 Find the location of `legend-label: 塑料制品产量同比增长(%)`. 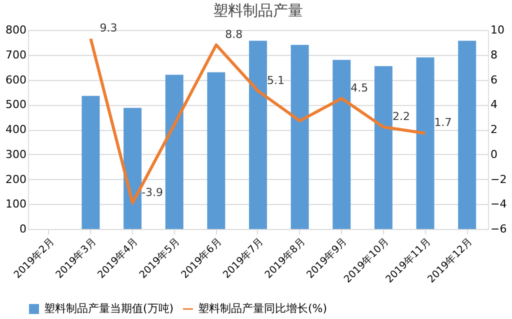

legend-label: 塑料制品产量同比增长(%) is located at coordinates (263, 308).